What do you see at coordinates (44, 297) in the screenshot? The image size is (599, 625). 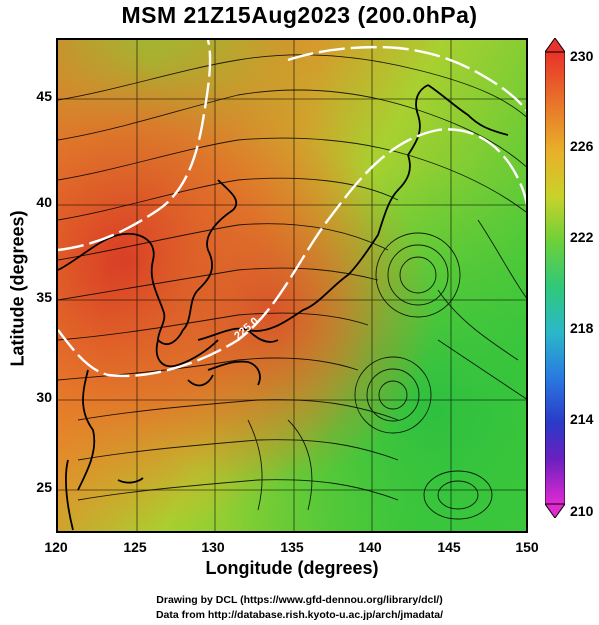 I see `y-tick: 35` at bounding box center [44, 297].